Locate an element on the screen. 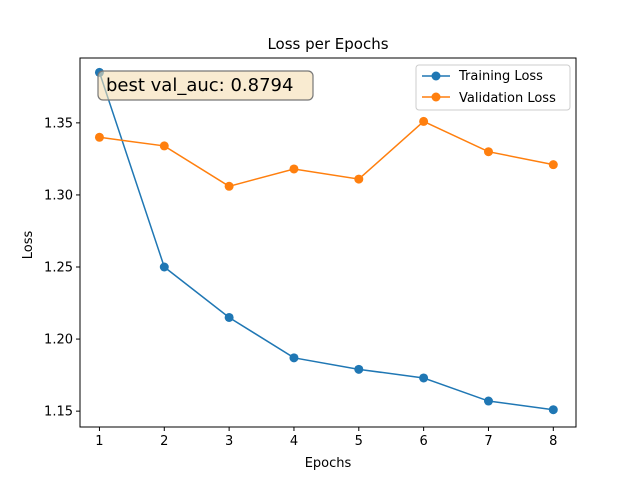  legend-marker-training is located at coordinates (436, 76).